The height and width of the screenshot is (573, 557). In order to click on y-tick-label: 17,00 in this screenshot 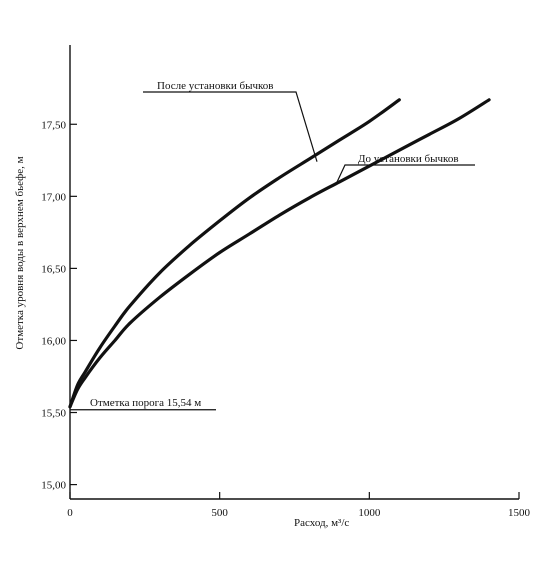, I will do `click(53, 197)`.